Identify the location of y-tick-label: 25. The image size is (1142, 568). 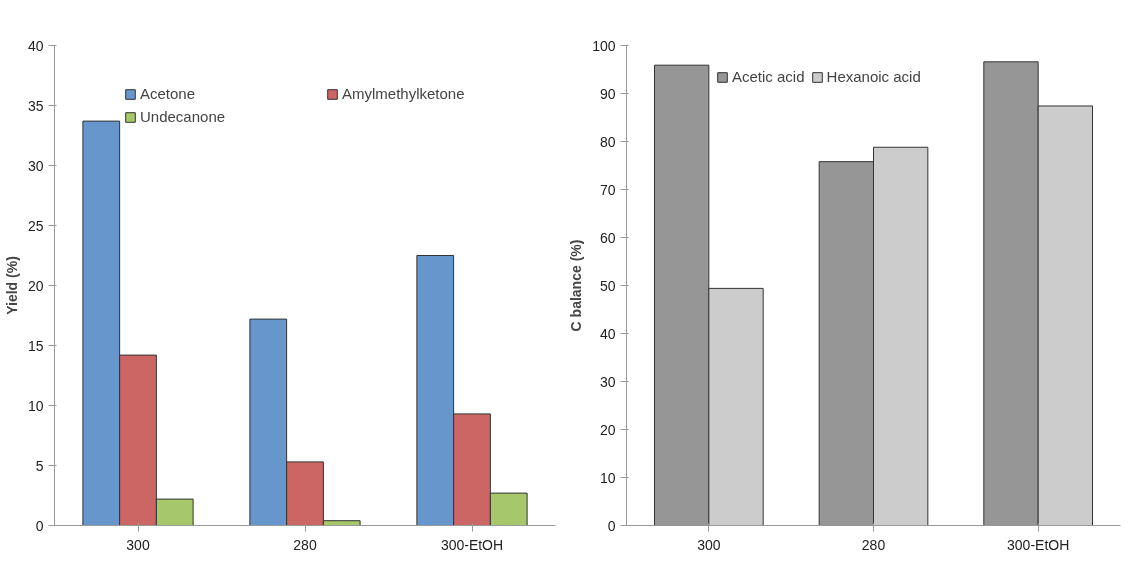
(35, 225).